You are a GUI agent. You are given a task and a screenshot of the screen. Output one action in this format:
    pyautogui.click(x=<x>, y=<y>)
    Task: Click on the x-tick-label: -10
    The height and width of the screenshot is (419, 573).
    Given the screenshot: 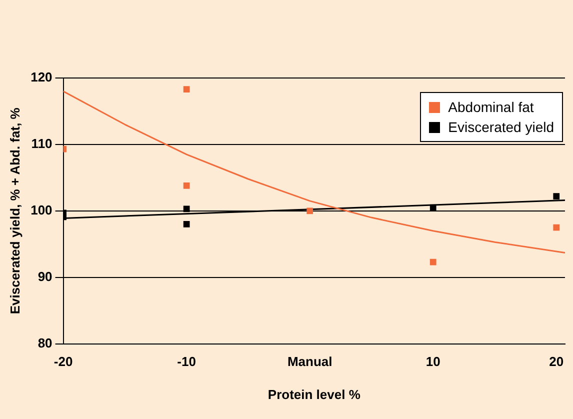 What is the action you would take?
    pyautogui.click(x=186, y=362)
    